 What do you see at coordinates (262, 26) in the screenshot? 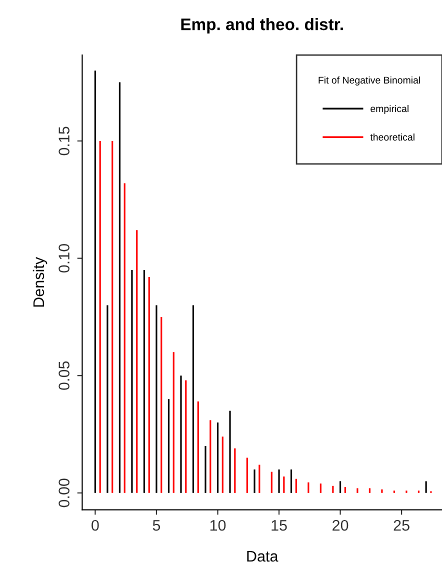
I see `chart-title: Emp. and theo. distr.` at bounding box center [262, 26].